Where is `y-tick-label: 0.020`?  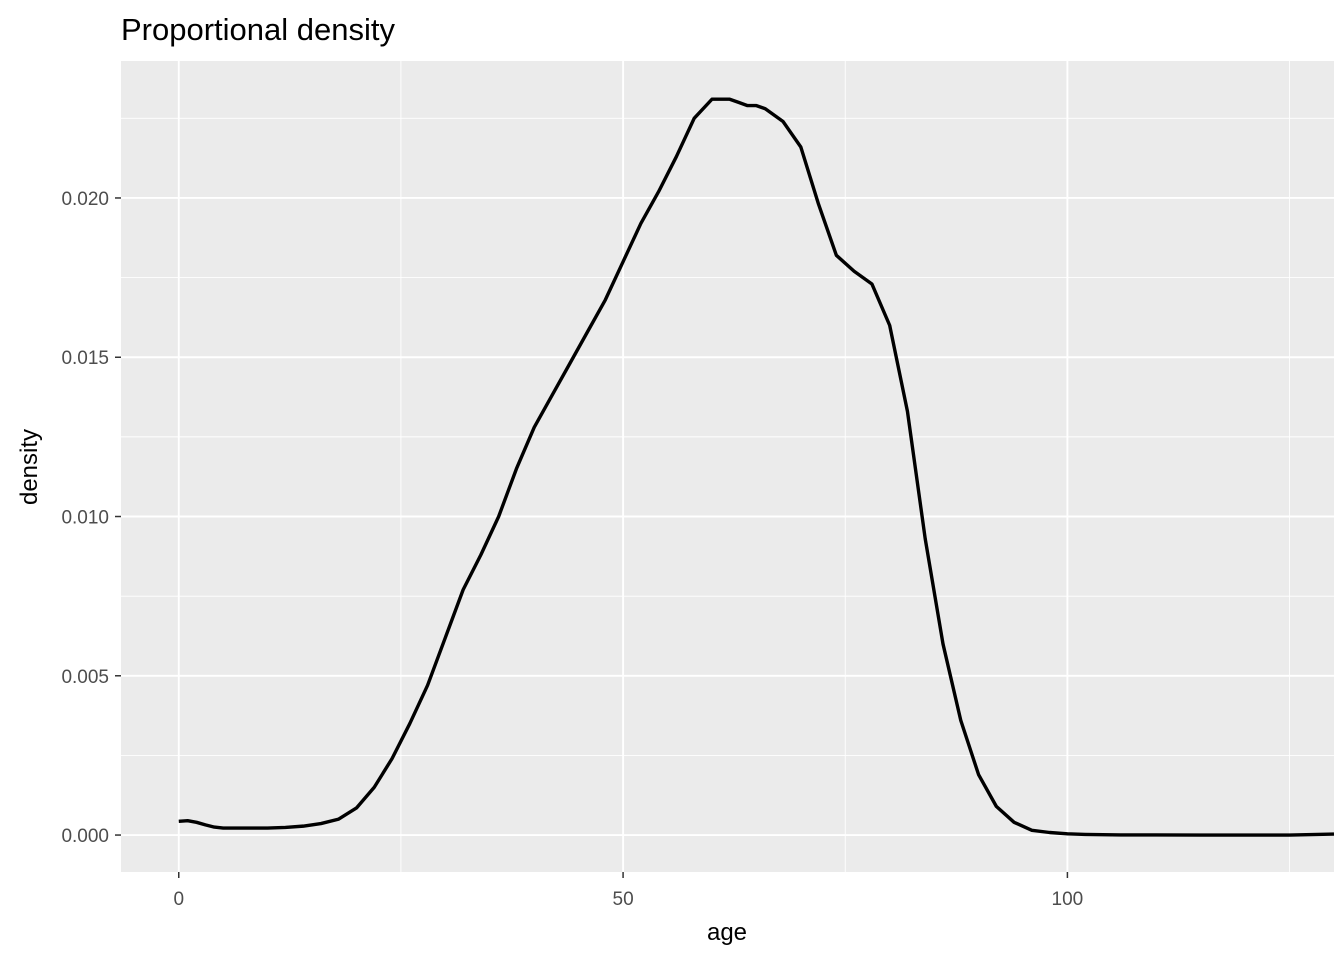 y-tick-label: 0.020 is located at coordinates (85, 199).